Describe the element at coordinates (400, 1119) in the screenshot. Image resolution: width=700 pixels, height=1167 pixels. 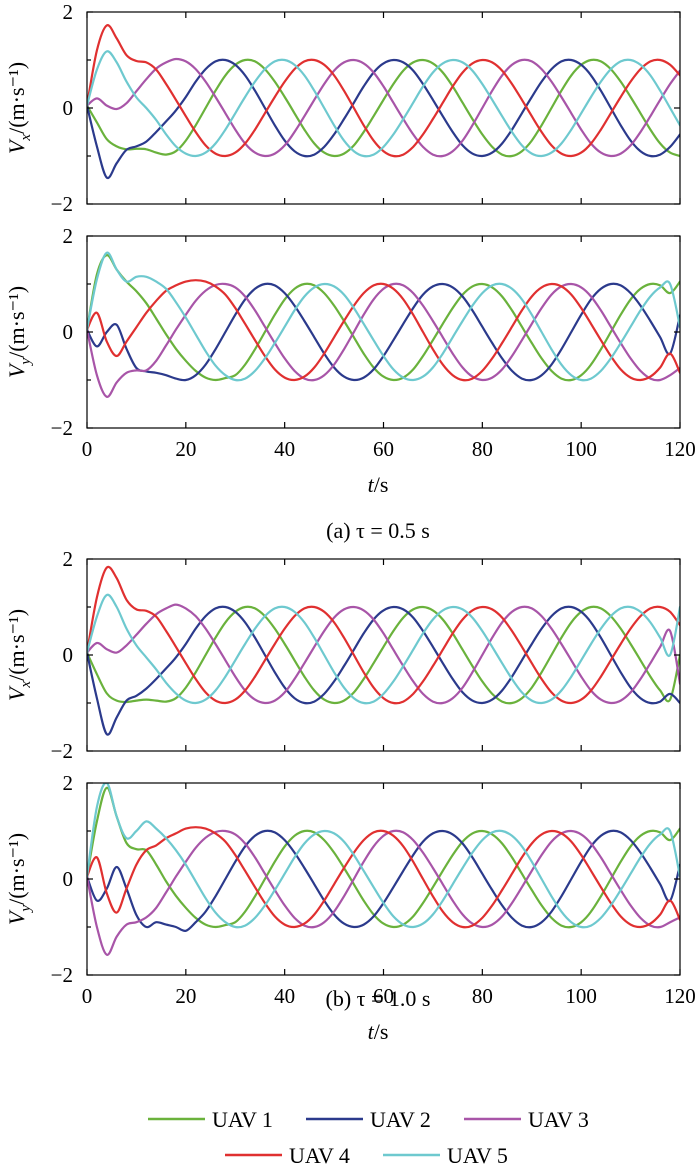
I see `legend-label-uav-2: UAV 2` at that location.